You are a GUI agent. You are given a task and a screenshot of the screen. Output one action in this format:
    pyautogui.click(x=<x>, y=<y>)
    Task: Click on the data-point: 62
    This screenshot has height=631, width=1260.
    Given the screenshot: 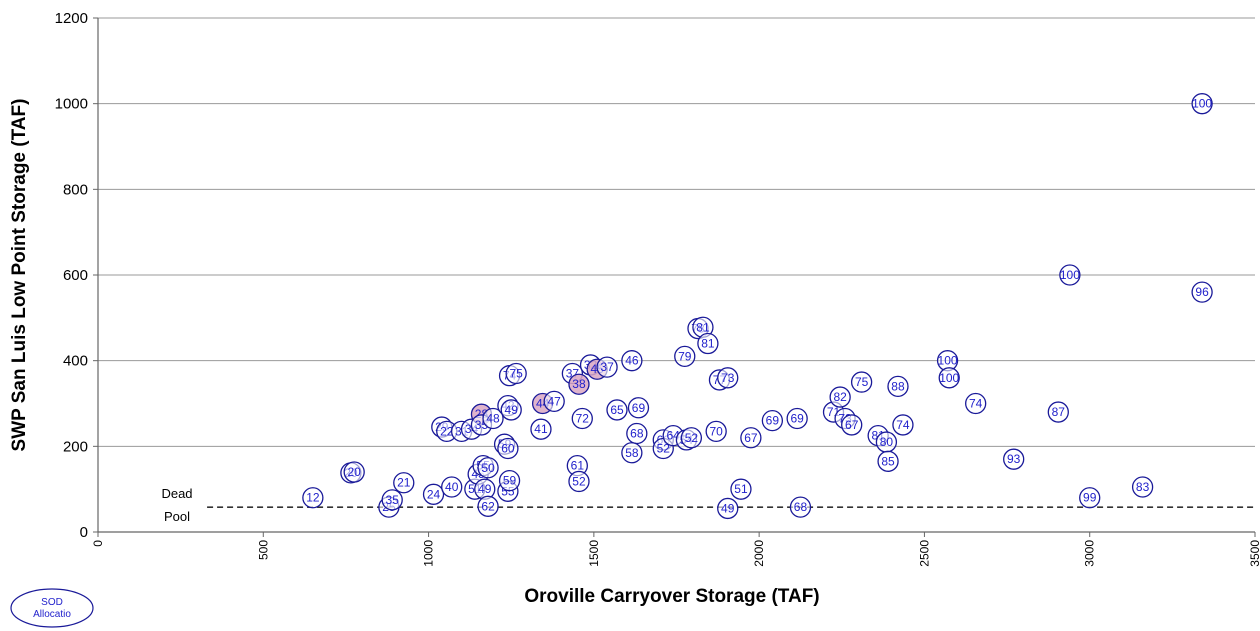 What is the action you would take?
    pyautogui.click(x=488, y=506)
    